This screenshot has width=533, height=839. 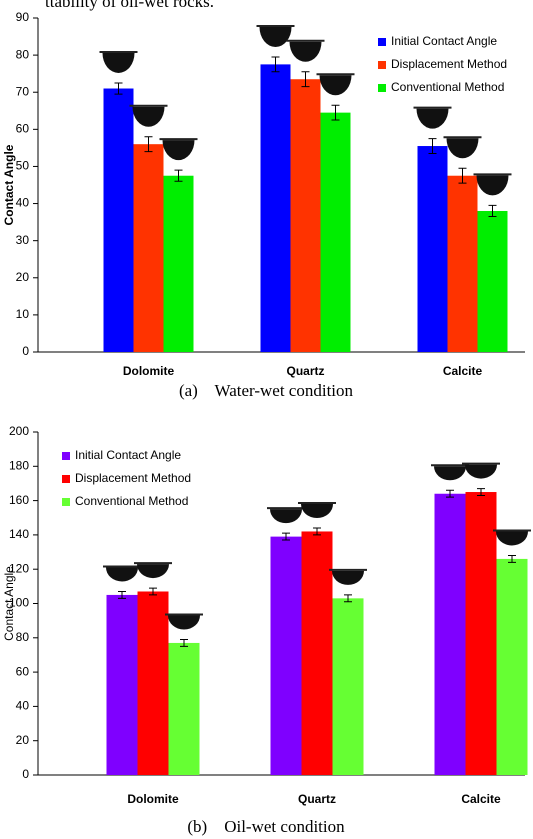 I want to click on context-text: ttability of oil-wet rocks., so click(x=129, y=5).